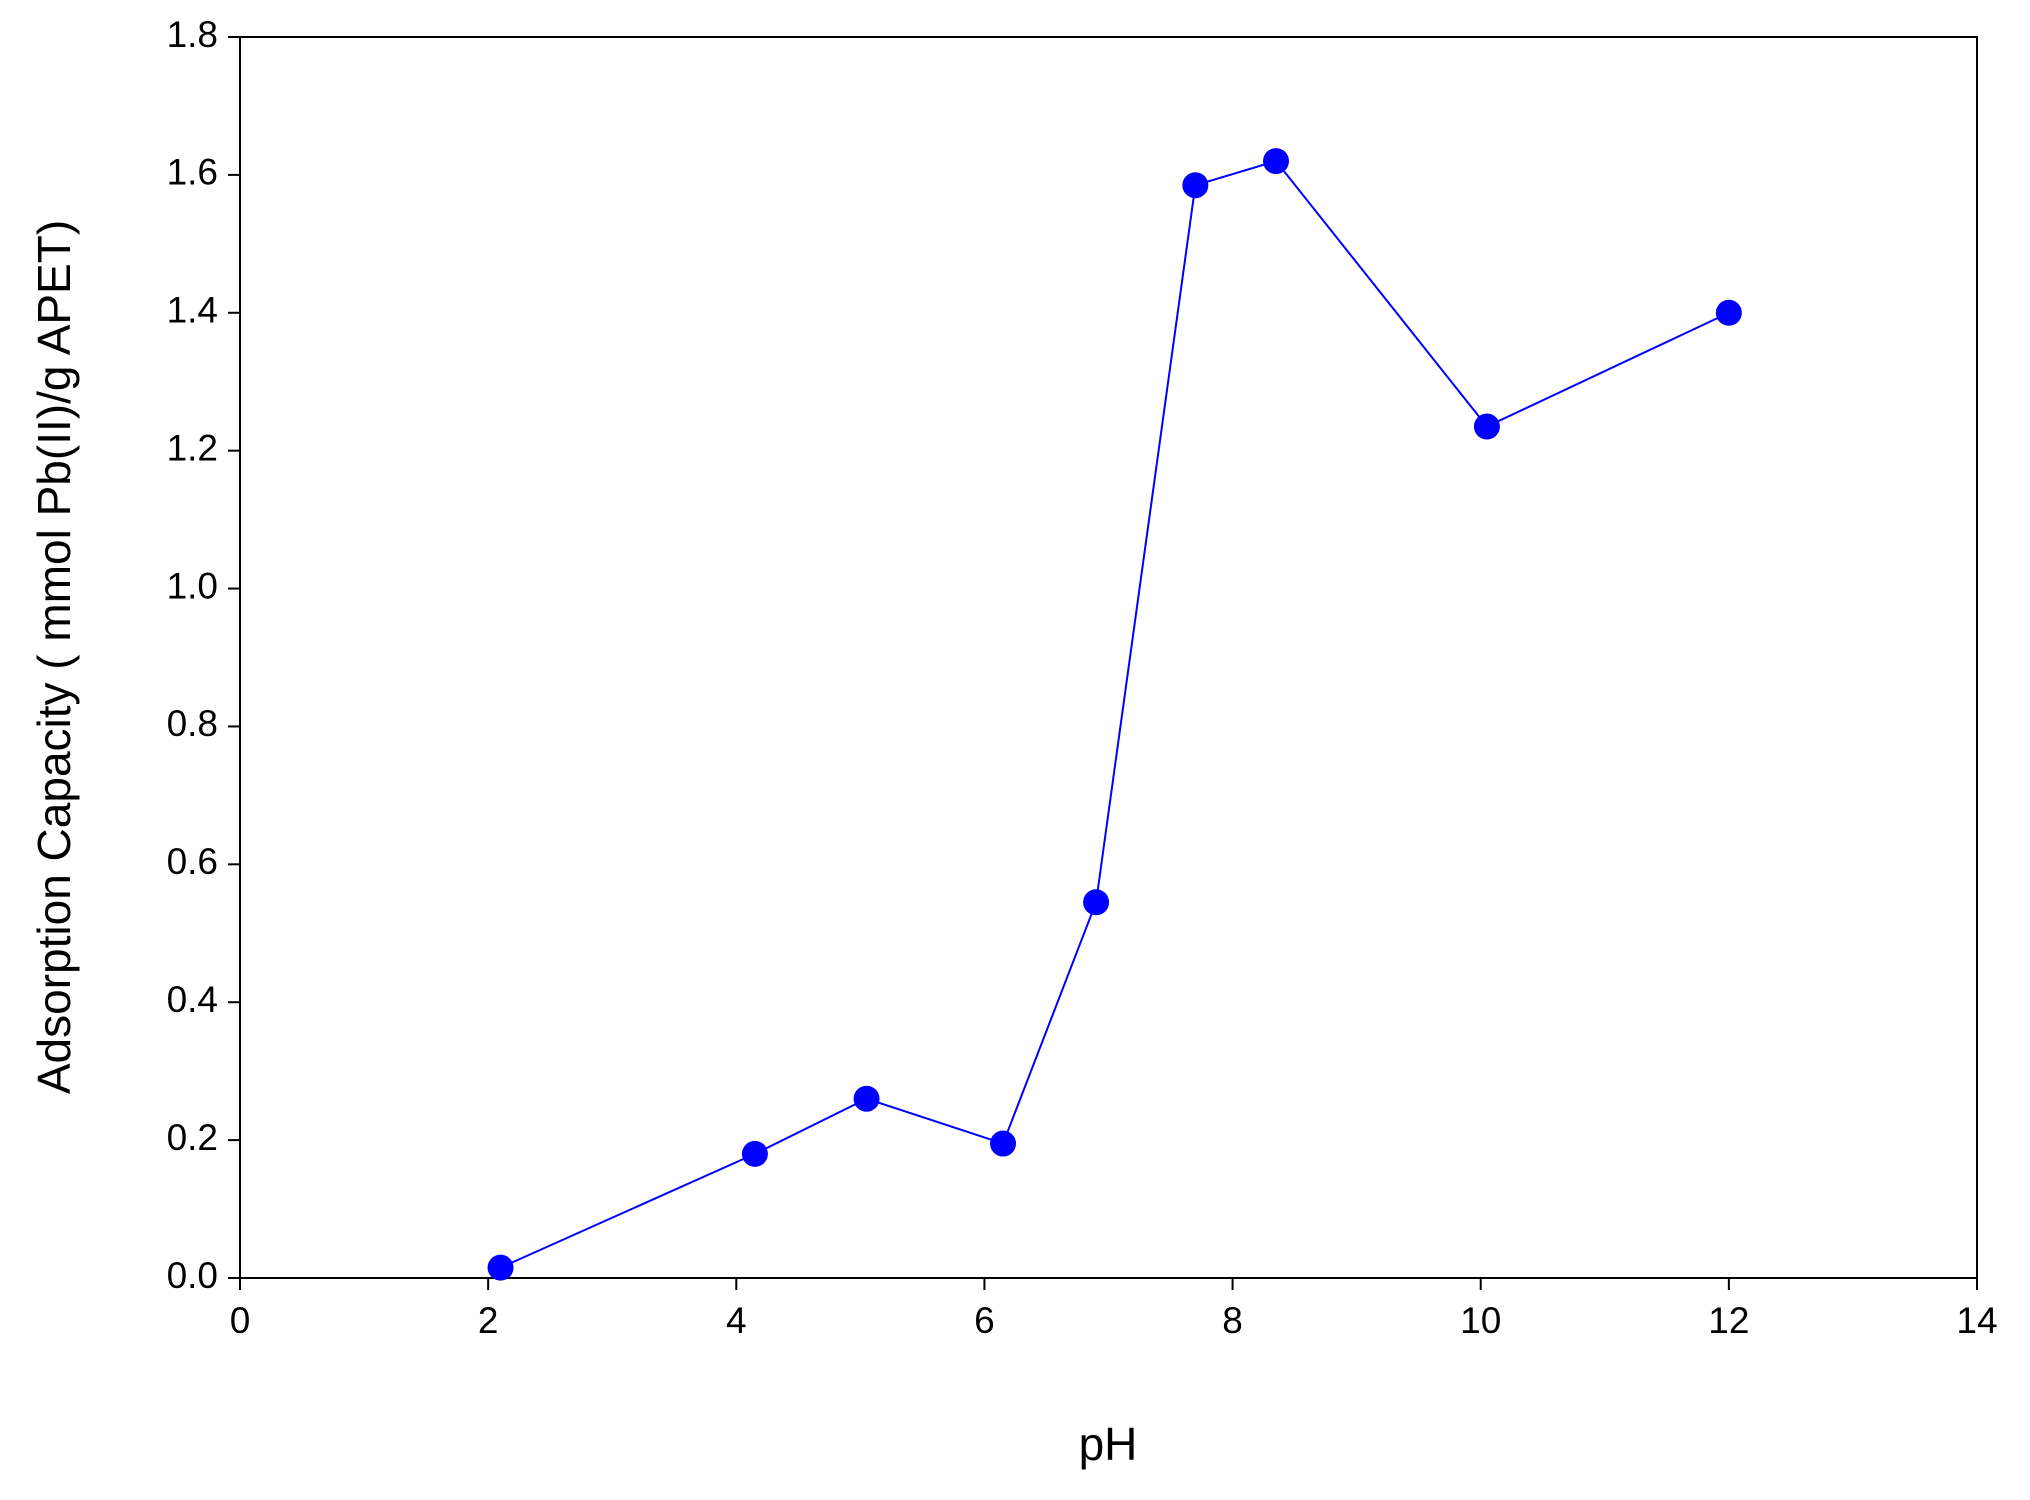 The width and height of the screenshot is (2030, 1500). What do you see at coordinates (192, 723) in the screenshot?
I see `y-tick-label: 0.8` at bounding box center [192, 723].